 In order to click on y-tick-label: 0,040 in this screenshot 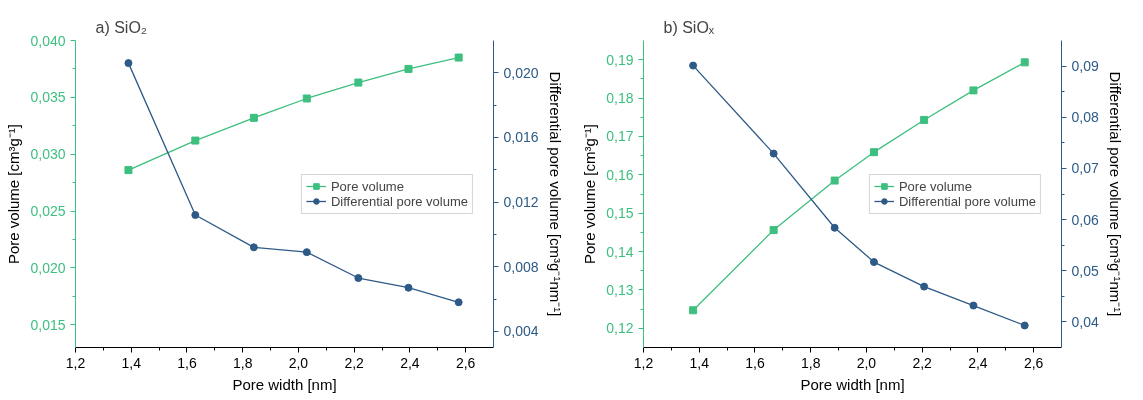, I will do `click(48, 40)`.